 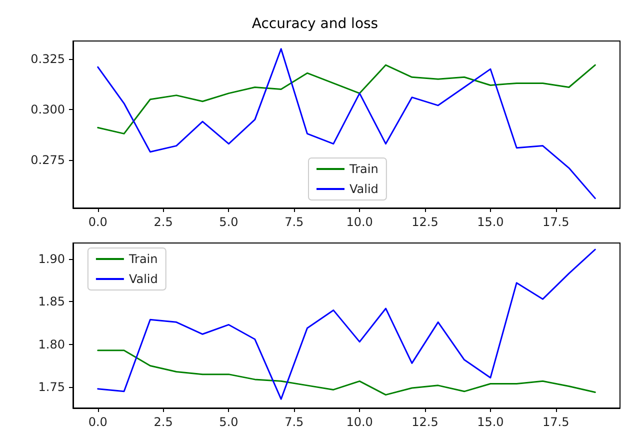 What do you see at coordinates (51, 387) in the screenshot?
I see `y-tick-label: 1.75` at bounding box center [51, 387].